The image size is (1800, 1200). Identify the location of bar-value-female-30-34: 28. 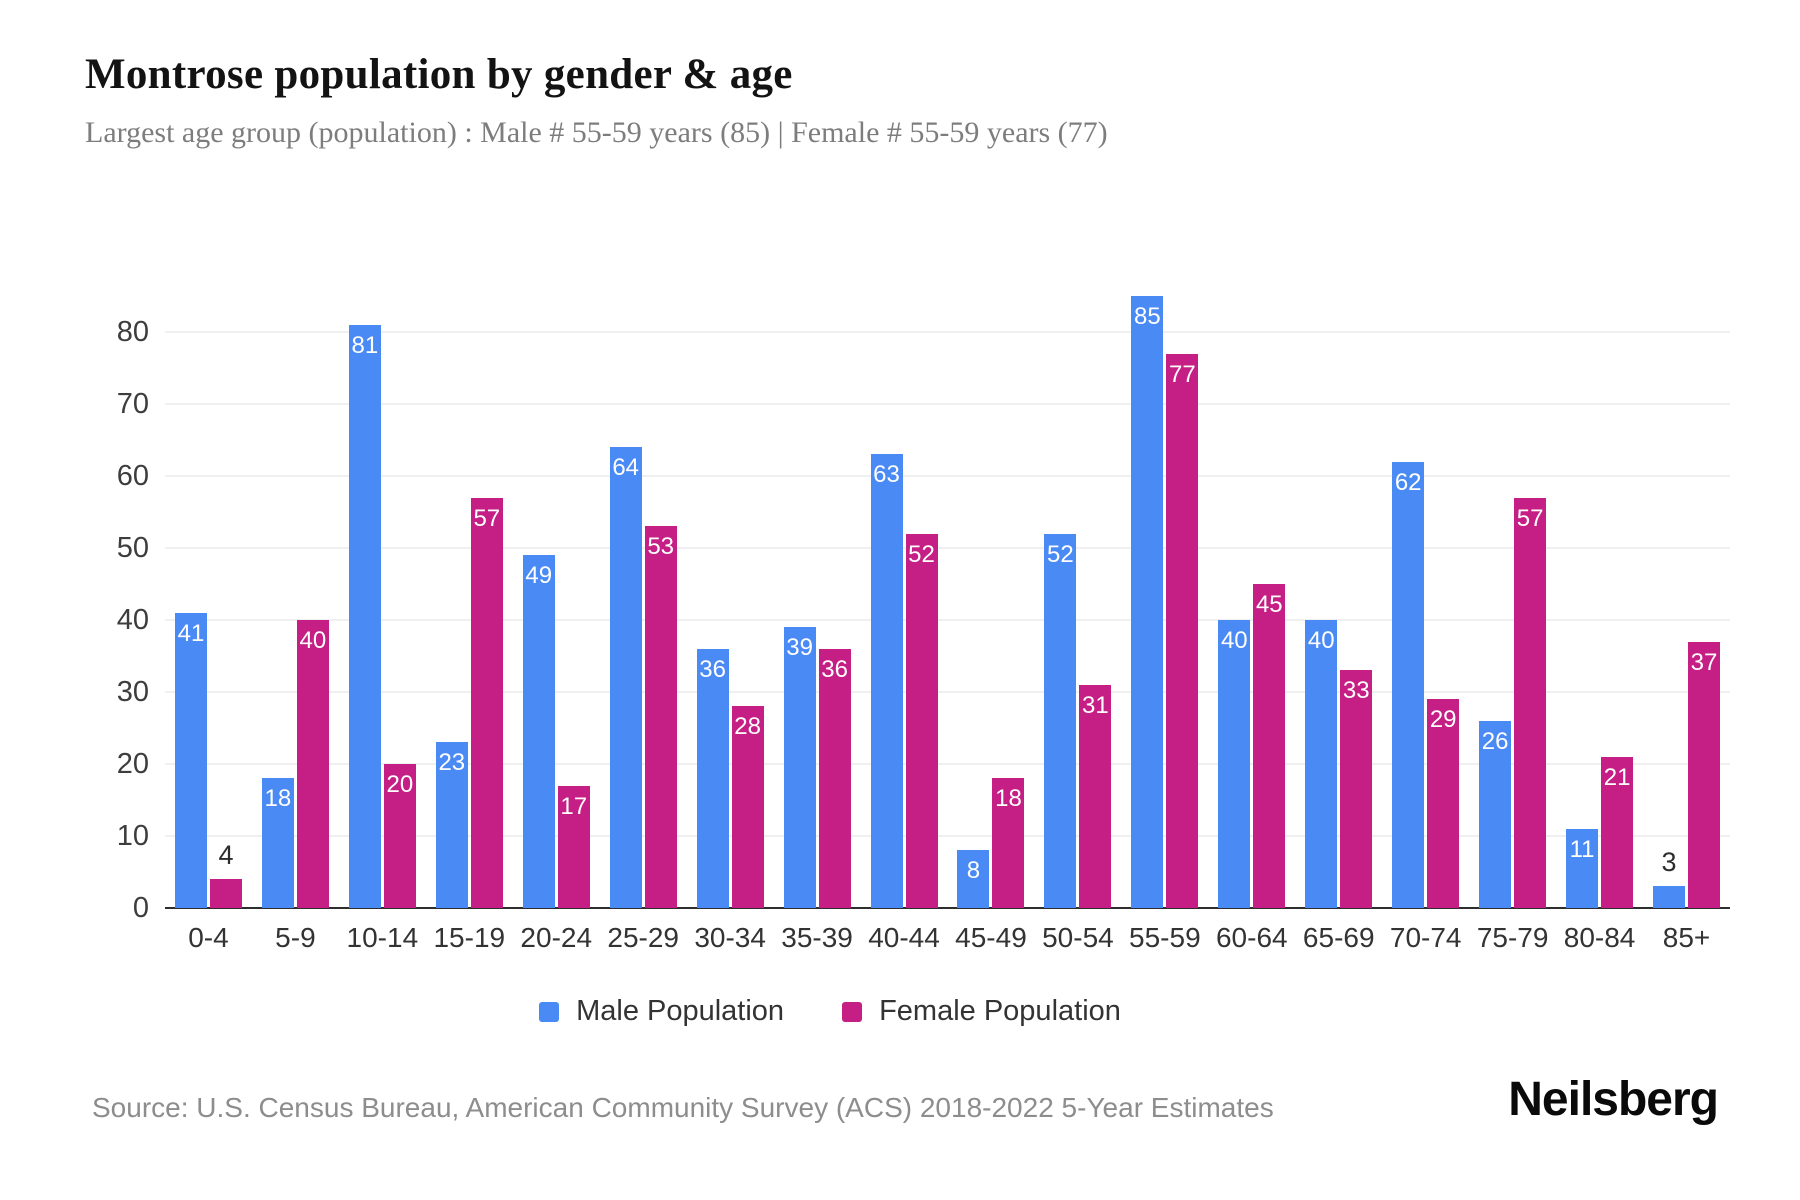
(747, 727).